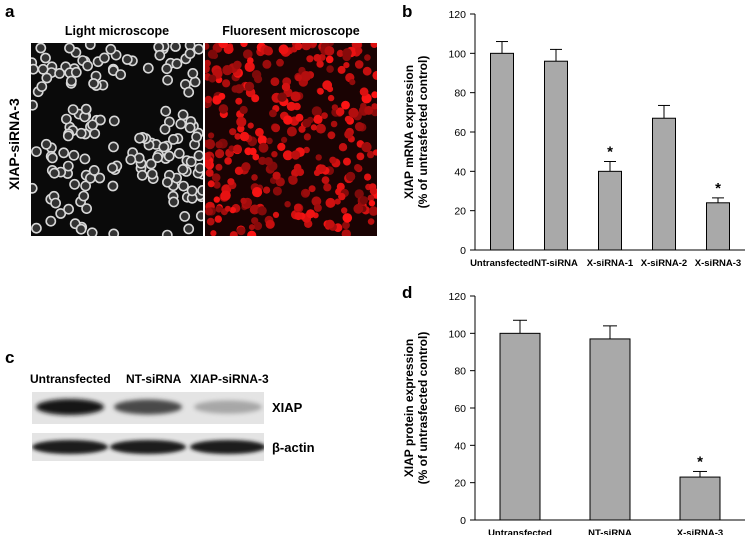  What do you see at coordinates (70, 407) in the screenshot?
I see `xiap-band` at bounding box center [70, 407].